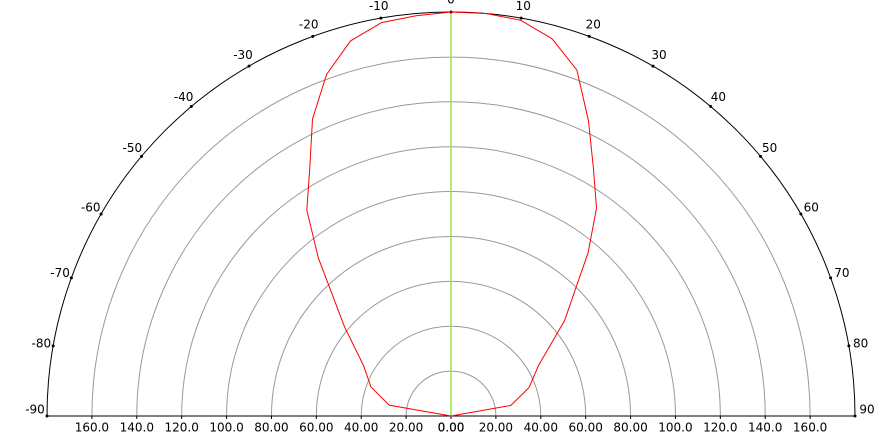 This screenshot has height=446, width=896. What do you see at coordinates (811, 208) in the screenshot?
I see `theta-tick-label: 60` at bounding box center [811, 208].